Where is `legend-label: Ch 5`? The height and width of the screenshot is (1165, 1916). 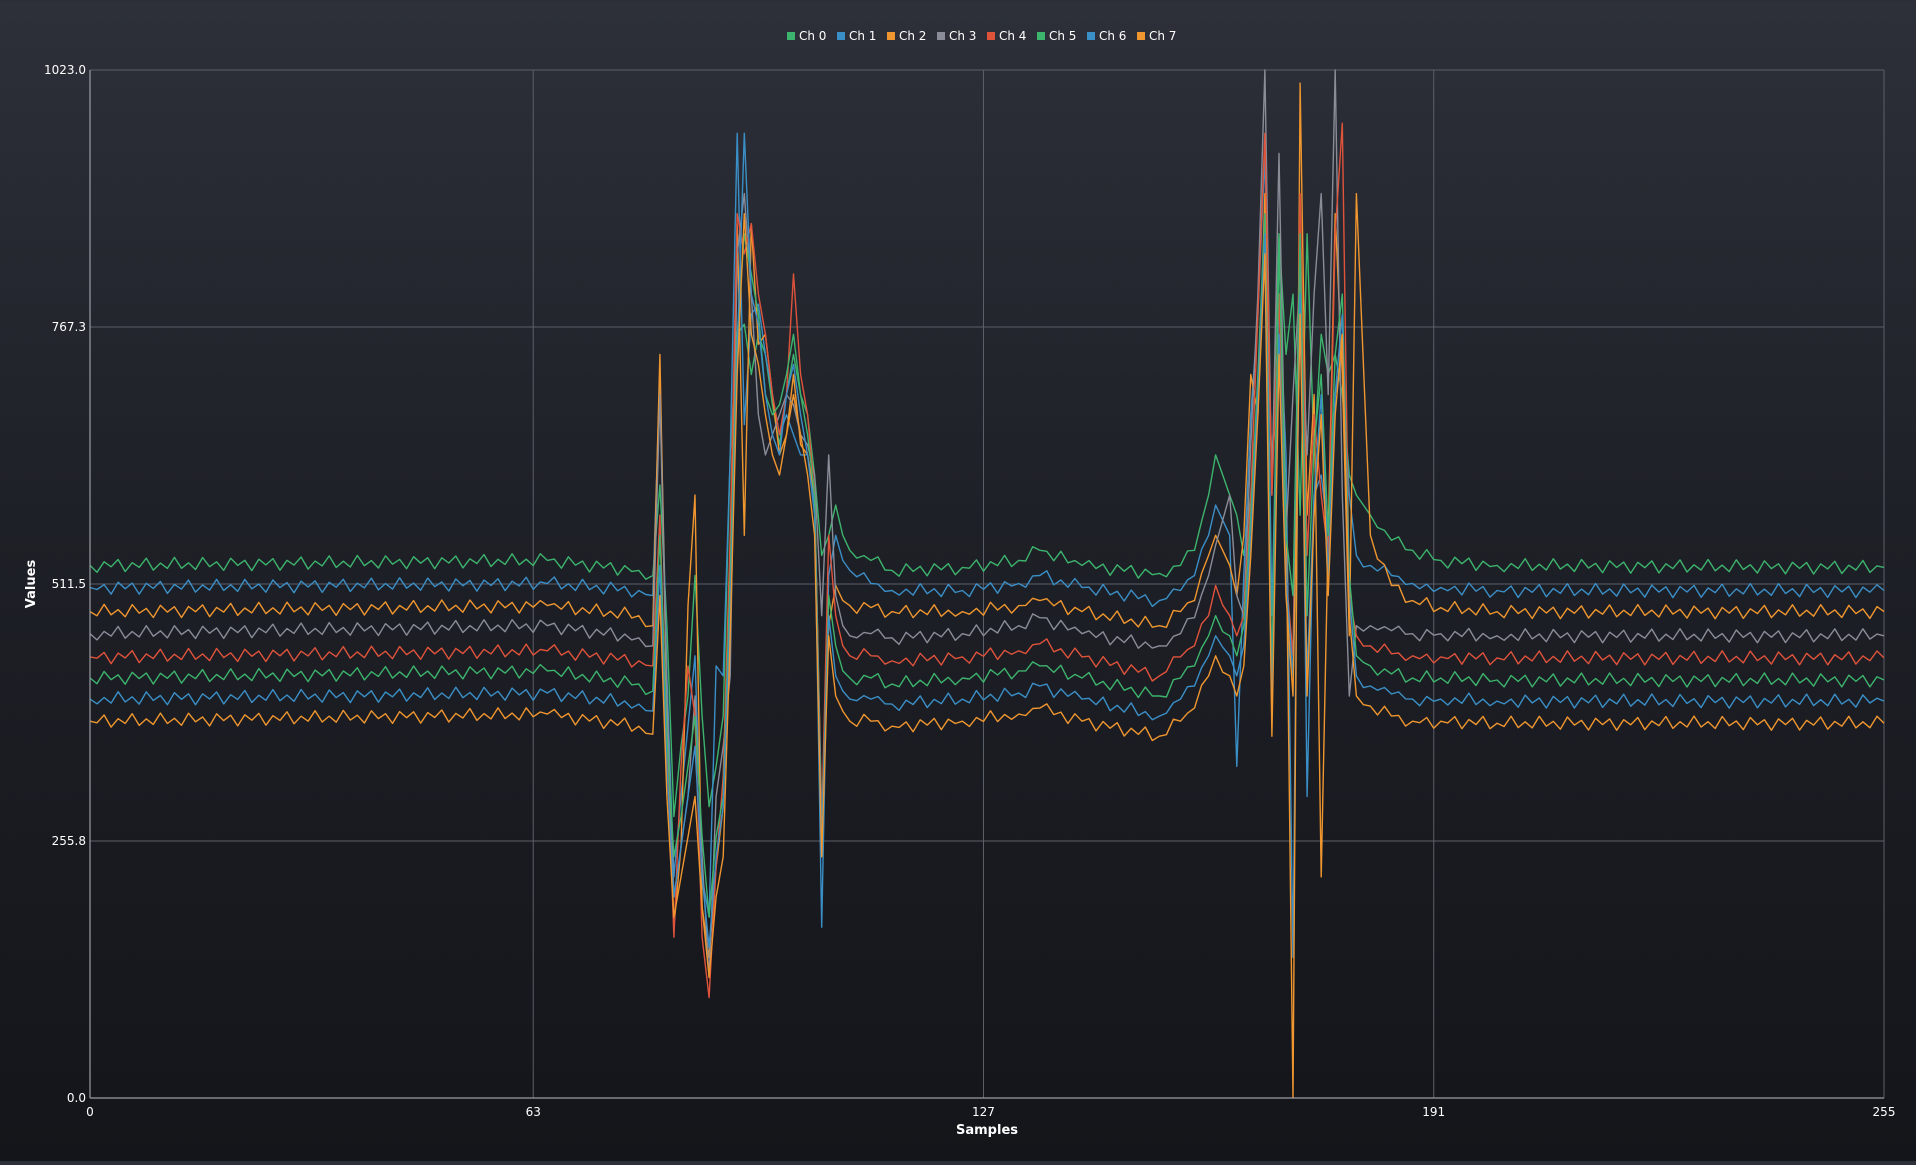 legend-label: Ch 5 is located at coordinates (1062, 36).